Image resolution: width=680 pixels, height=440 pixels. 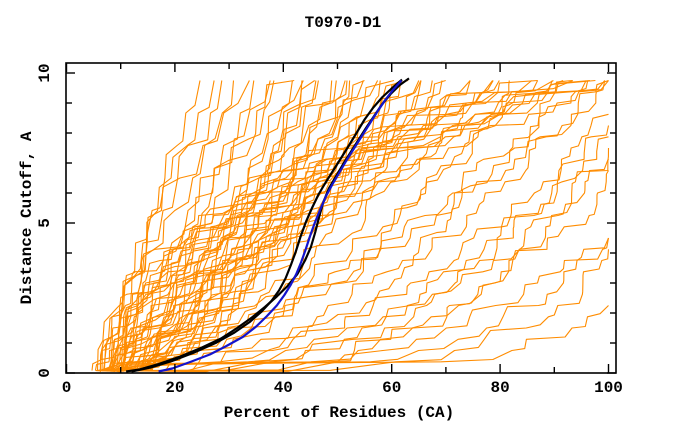 What do you see at coordinates (174, 388) in the screenshot?
I see `x-tick-label: 20` at bounding box center [174, 388].